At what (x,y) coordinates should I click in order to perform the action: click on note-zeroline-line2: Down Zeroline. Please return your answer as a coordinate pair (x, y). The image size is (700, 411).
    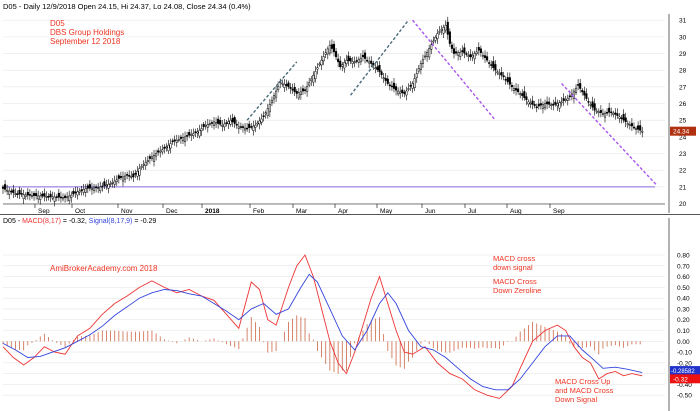
    Looking at the image, I should click on (517, 290).